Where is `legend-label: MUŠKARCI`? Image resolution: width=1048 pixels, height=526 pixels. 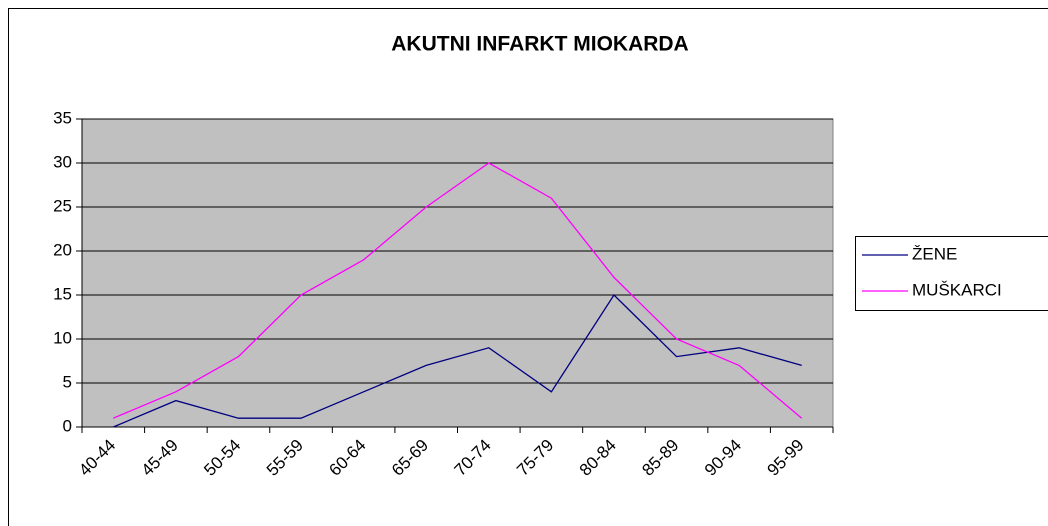 legend-label: MUŠKARCI is located at coordinates (957, 289).